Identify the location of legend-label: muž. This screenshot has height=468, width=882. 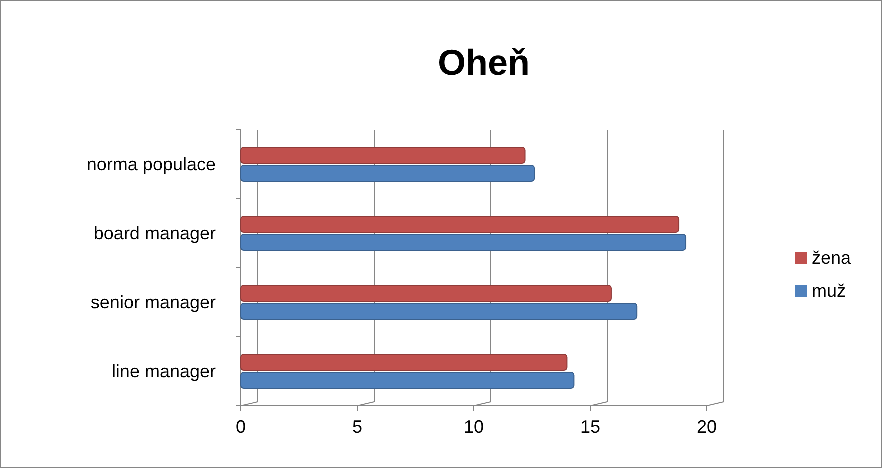
(829, 291).